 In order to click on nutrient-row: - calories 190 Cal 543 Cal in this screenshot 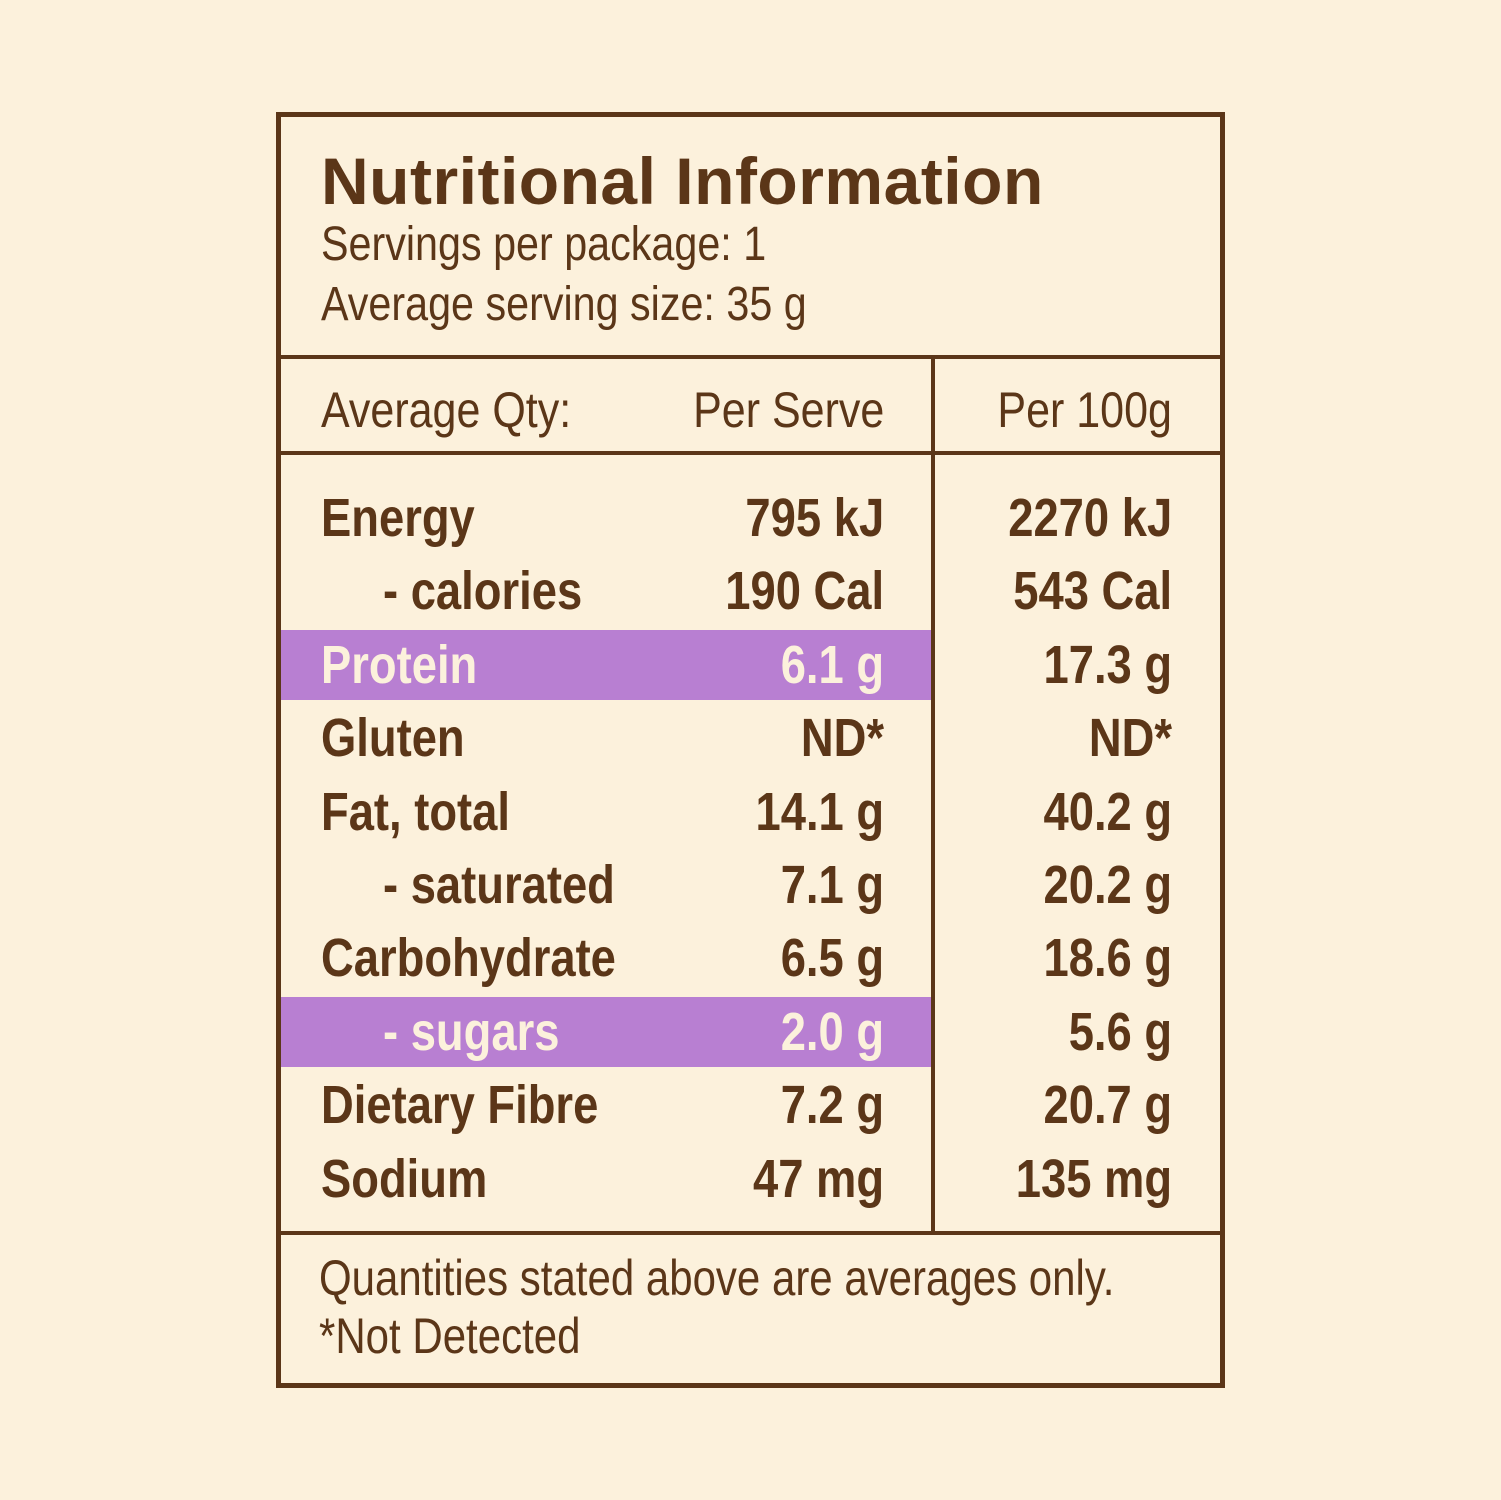, I will do `click(750, 591)`.